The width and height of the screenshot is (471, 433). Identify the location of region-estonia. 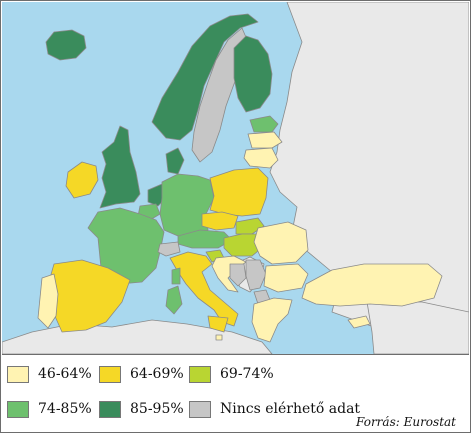
(264, 124).